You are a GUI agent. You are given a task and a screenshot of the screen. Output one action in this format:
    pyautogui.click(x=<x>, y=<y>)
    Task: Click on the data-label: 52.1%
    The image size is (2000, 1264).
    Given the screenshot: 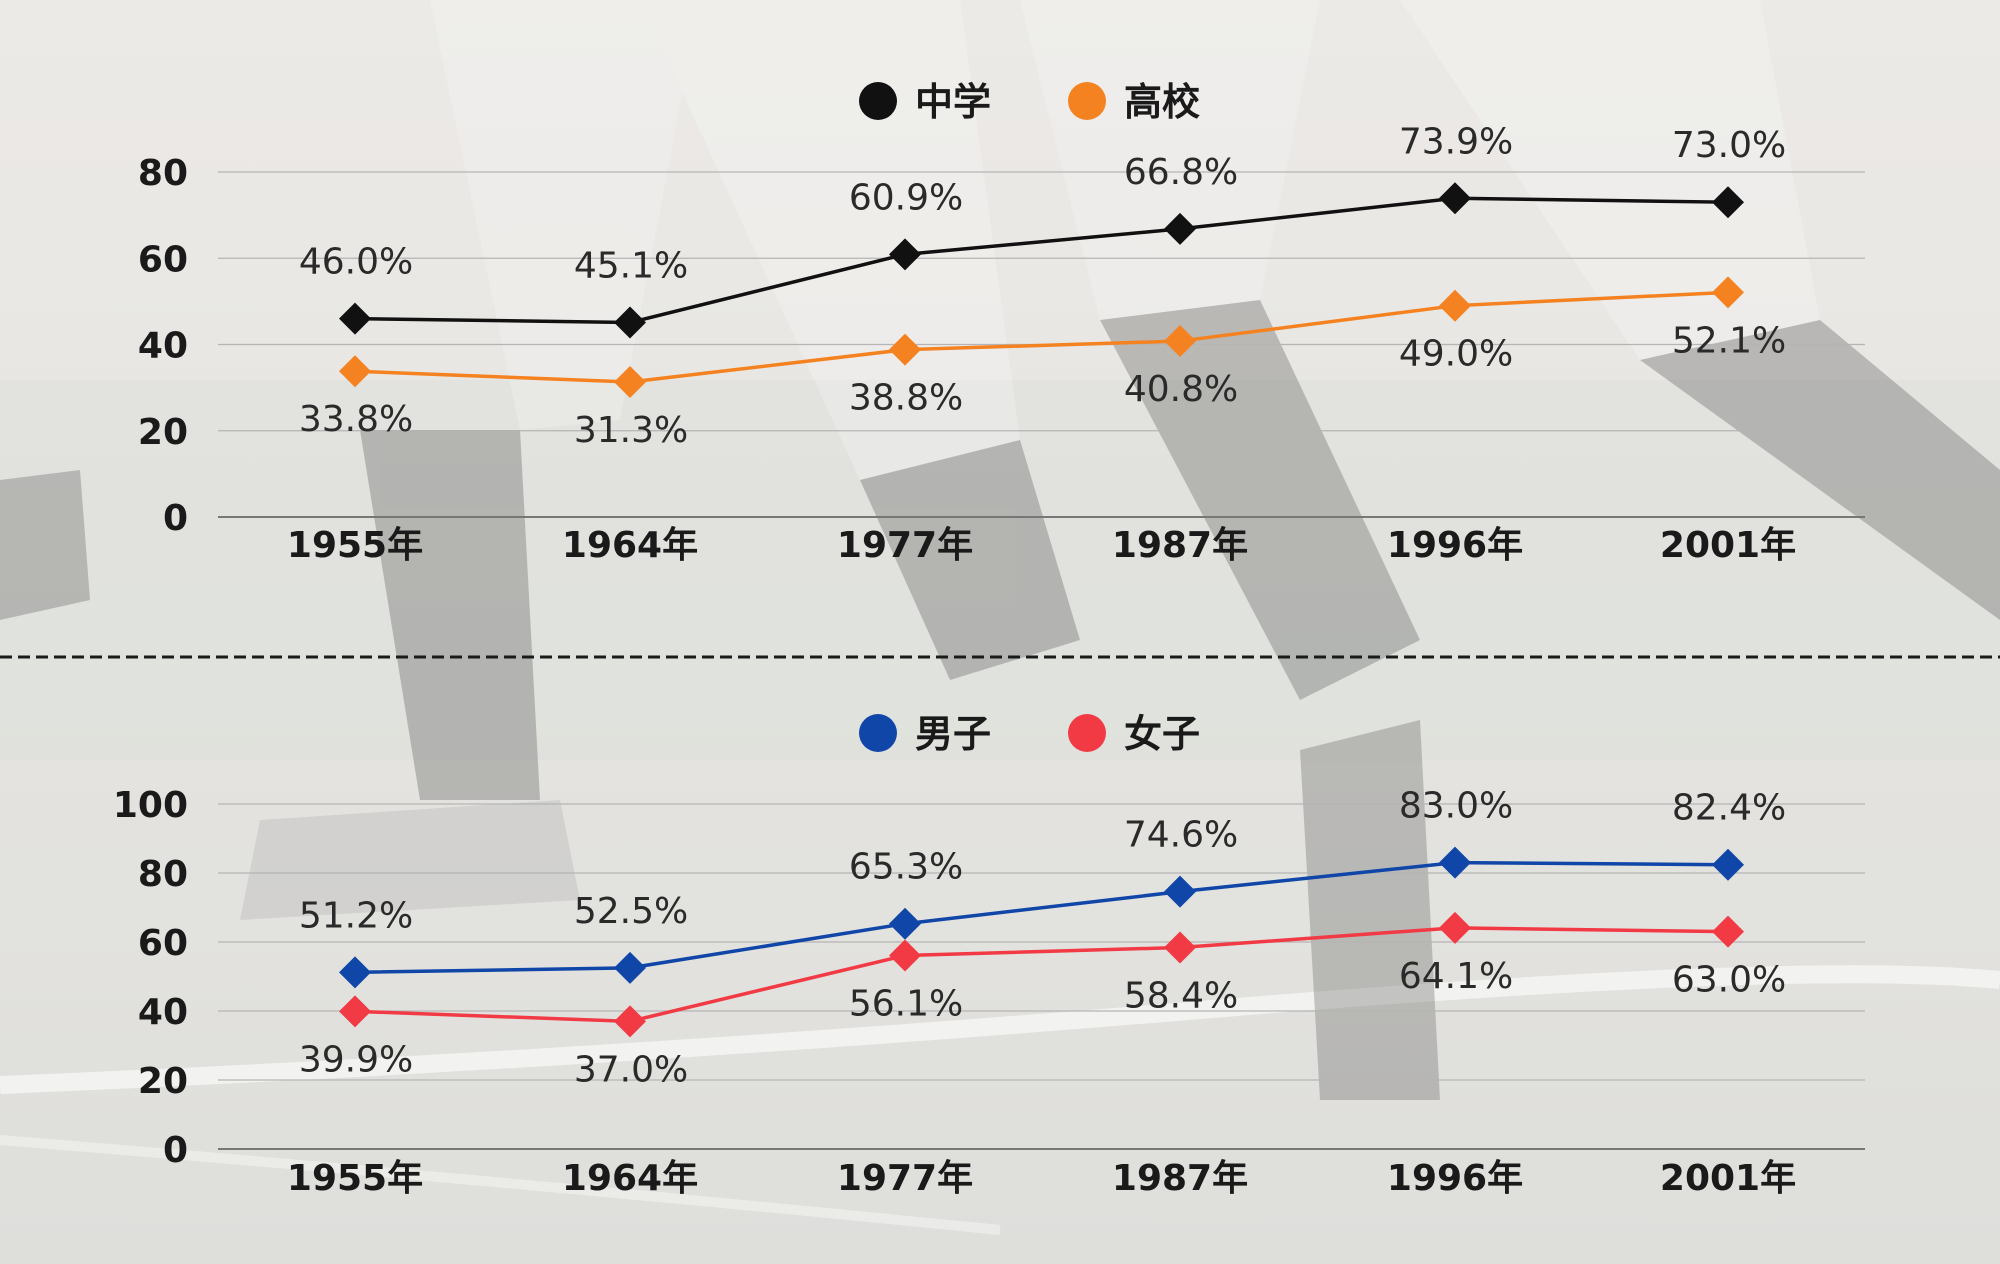 What is the action you would take?
    pyautogui.click(x=1729, y=340)
    